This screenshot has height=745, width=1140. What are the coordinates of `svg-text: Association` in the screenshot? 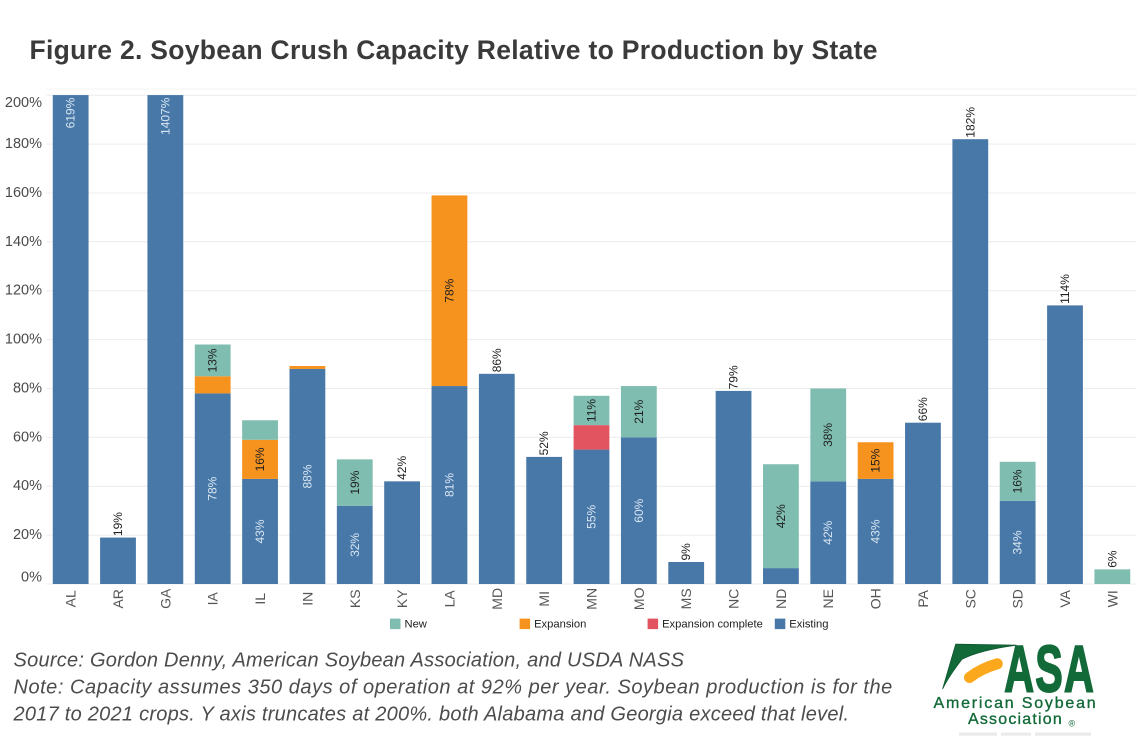 It's located at (1015, 719).